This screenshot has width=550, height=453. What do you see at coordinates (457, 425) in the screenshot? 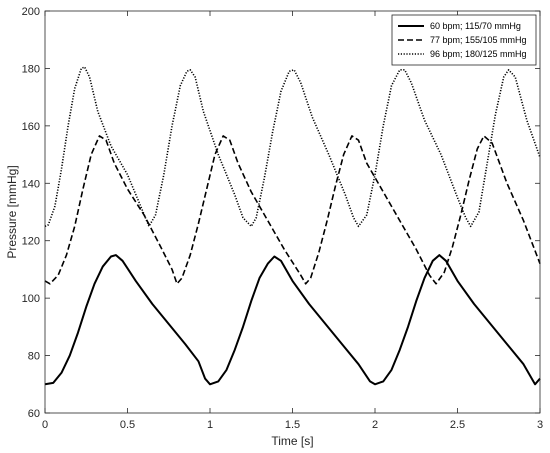
I see `x-tick-label: 2.5` at bounding box center [457, 425].